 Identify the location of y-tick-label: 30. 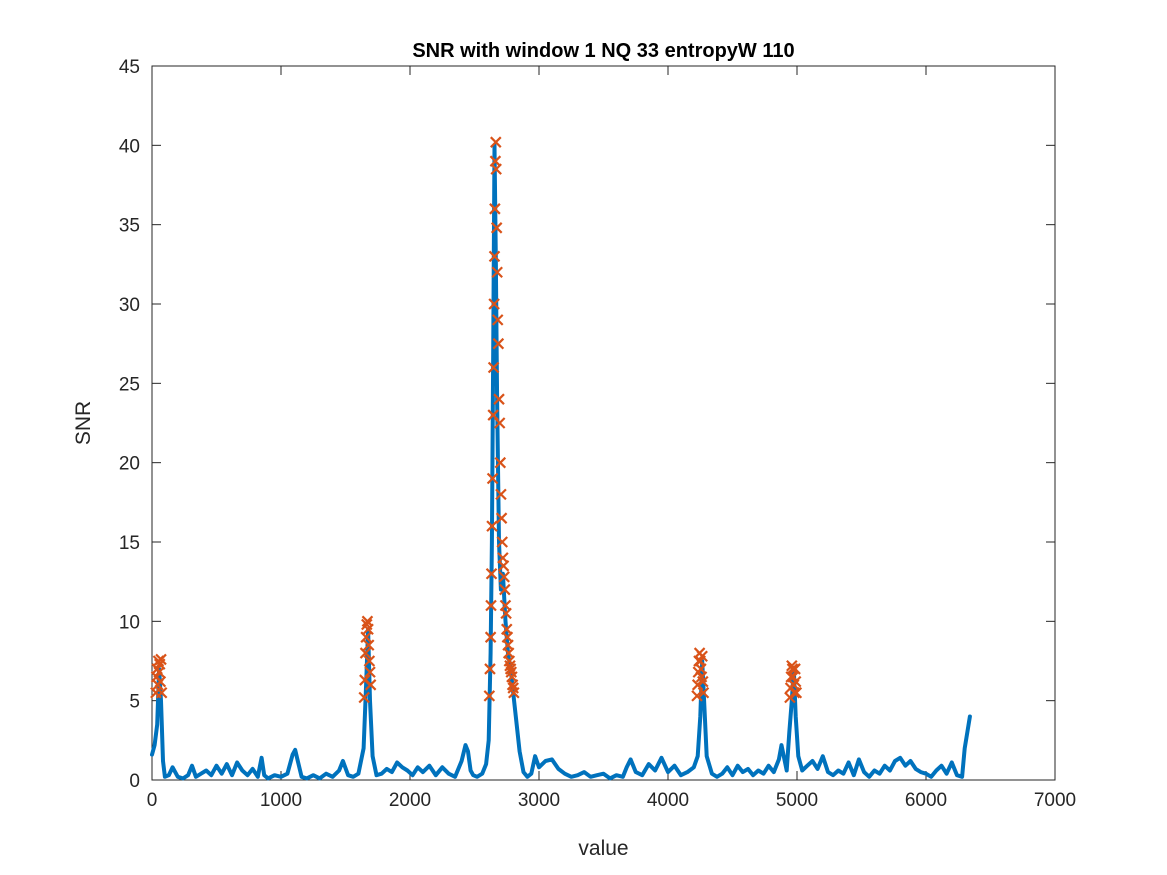
(129, 305).